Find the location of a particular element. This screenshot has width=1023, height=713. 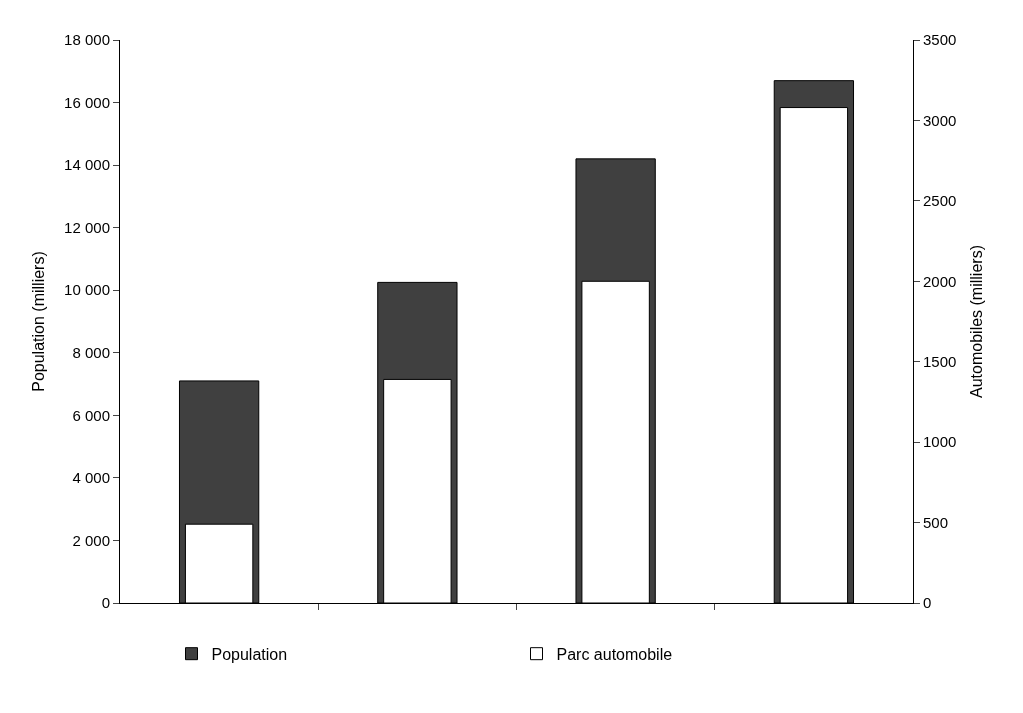

y2-tick-label: 1500 is located at coordinates (940, 361).